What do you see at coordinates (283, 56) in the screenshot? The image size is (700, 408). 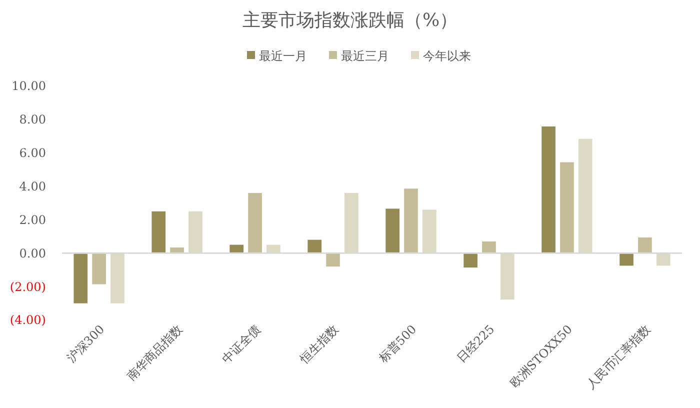 I see `legend-label: 最近一月` at bounding box center [283, 56].